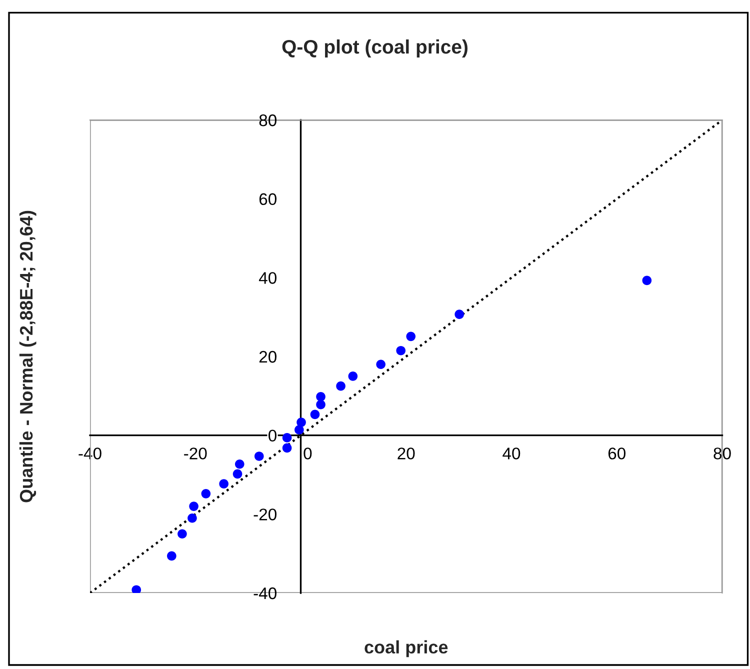 Image resolution: width=750 pixels, height=669 pixels. Describe the element at coordinates (265, 514) in the screenshot. I see `y-tick-label: -20` at that location.